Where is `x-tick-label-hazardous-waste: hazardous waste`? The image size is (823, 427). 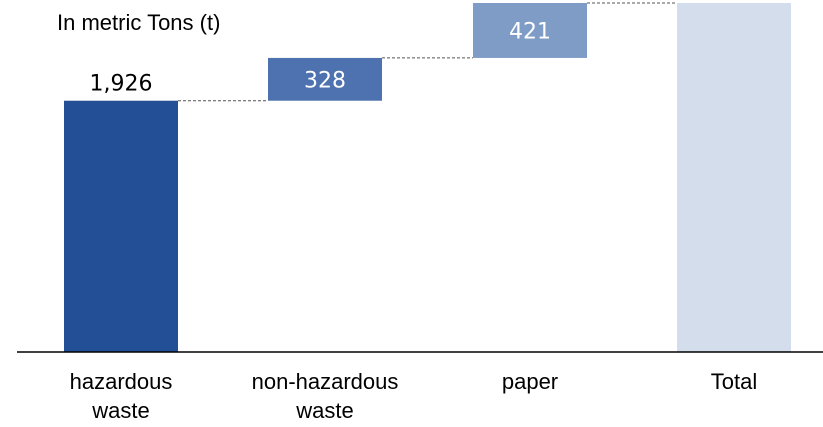
x-tick-label-hazardous-waste: hazardous waste is located at coordinates (121, 396).